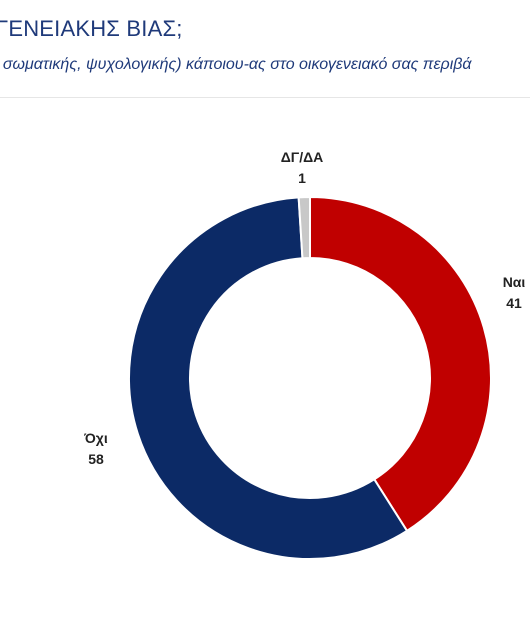 The width and height of the screenshot is (530, 642). Describe the element at coordinates (302, 178) in the screenshot. I see `slice-value-label: 1` at that location.